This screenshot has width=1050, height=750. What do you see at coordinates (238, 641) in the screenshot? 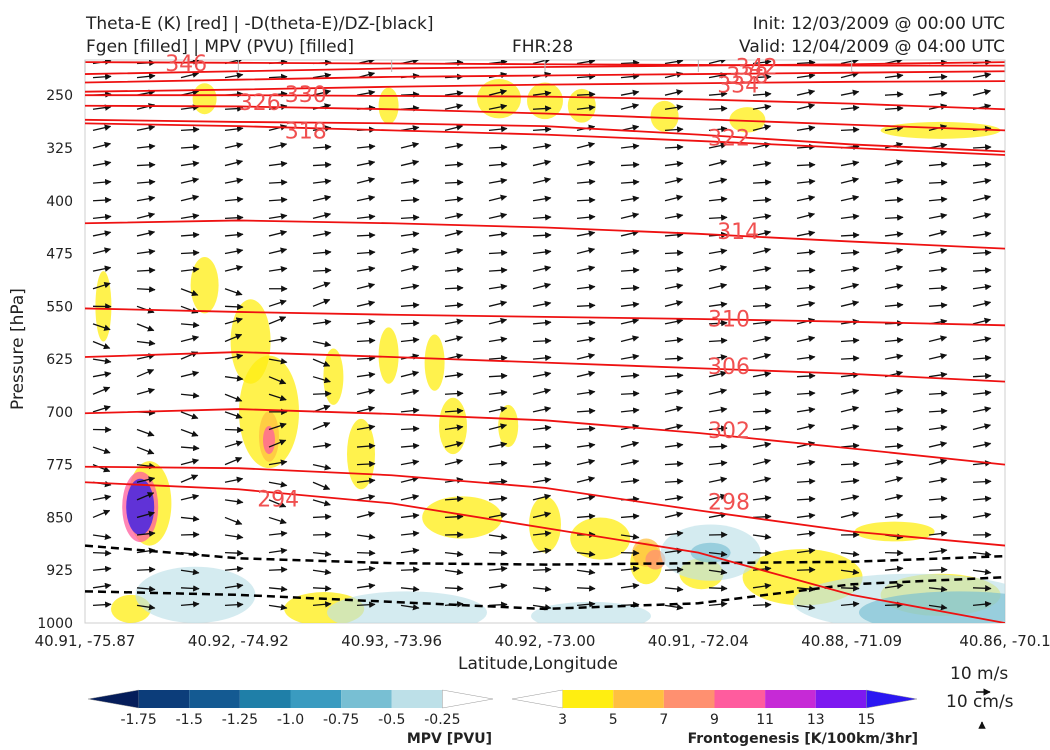
I see `x-tick-label: 40.92, -74.92` at bounding box center [238, 641].